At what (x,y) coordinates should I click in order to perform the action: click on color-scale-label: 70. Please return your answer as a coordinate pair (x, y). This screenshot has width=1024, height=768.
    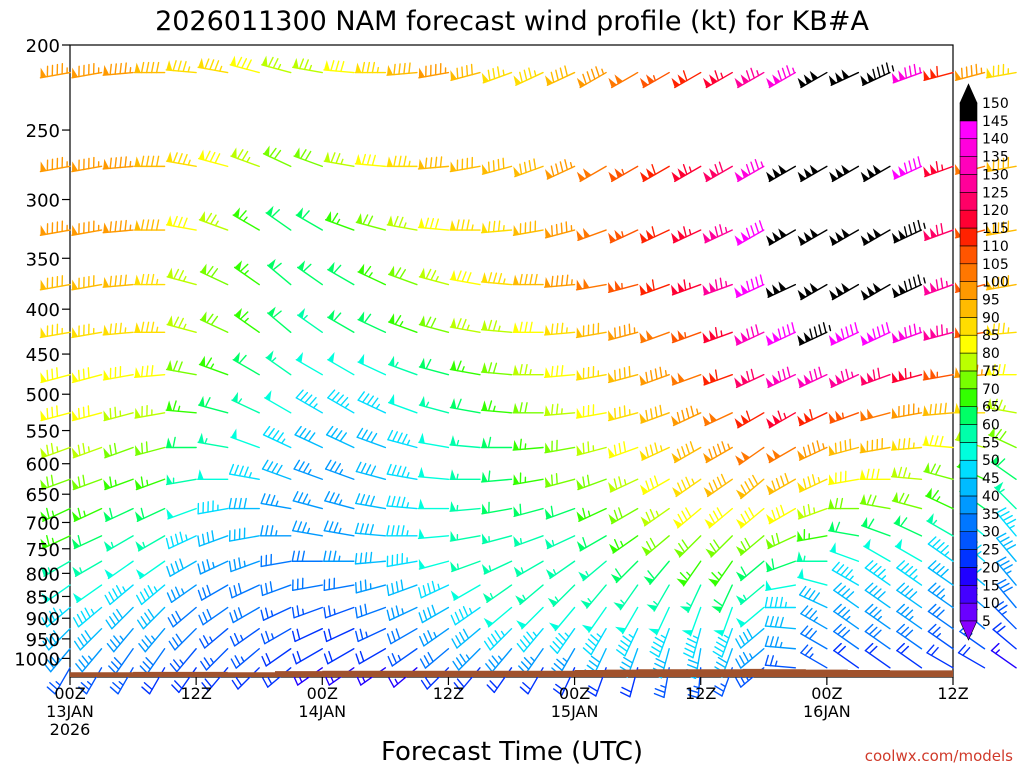
    Looking at the image, I should click on (991, 390).